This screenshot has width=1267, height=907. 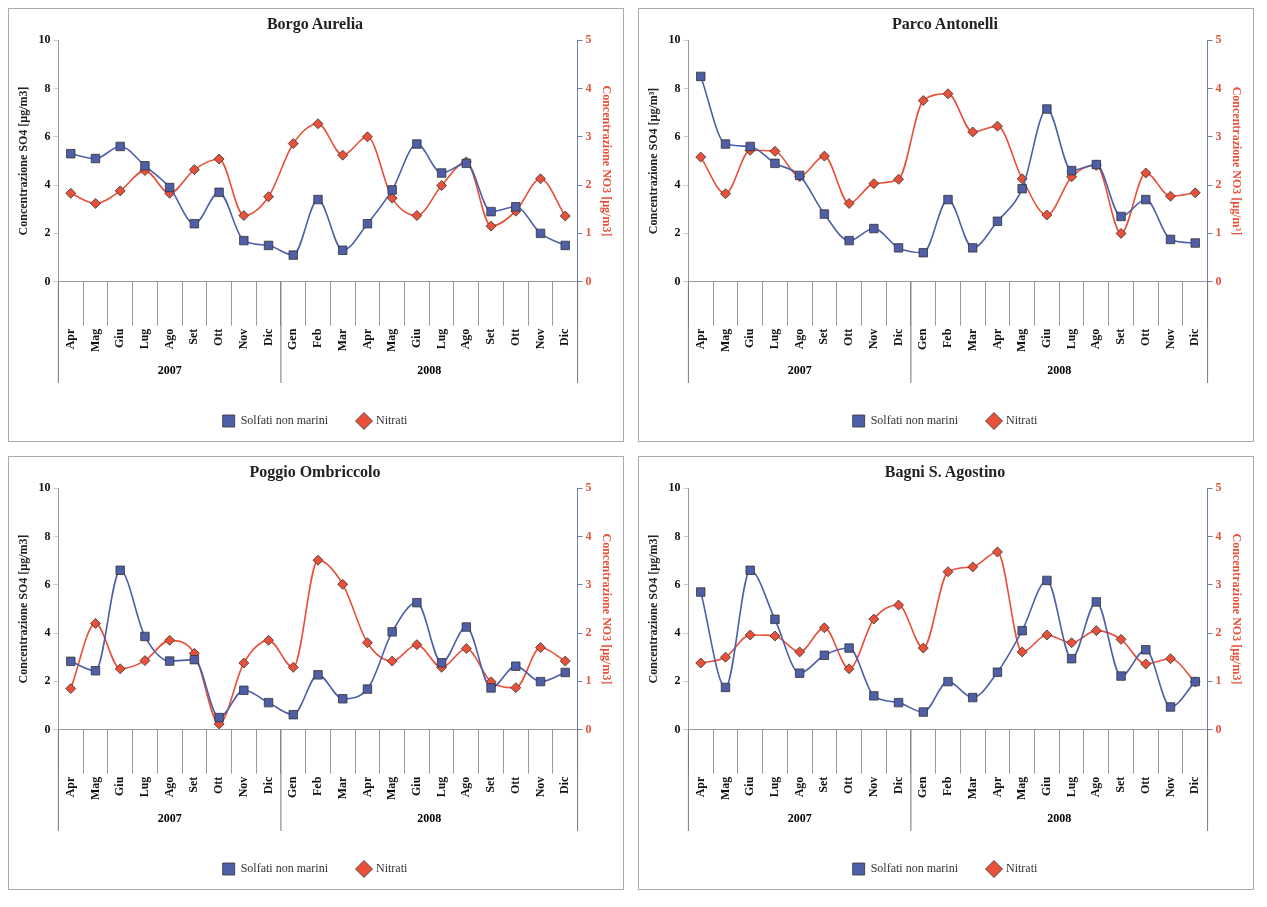 What do you see at coordinates (341, 788) in the screenshot?
I see `x-tick-label: Mar` at bounding box center [341, 788].